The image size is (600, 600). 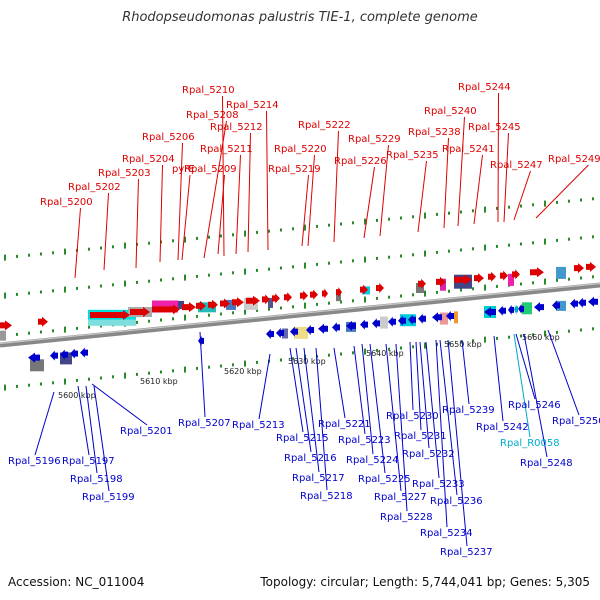 I want to click on genome-backbone, so click(x=300, y=315).